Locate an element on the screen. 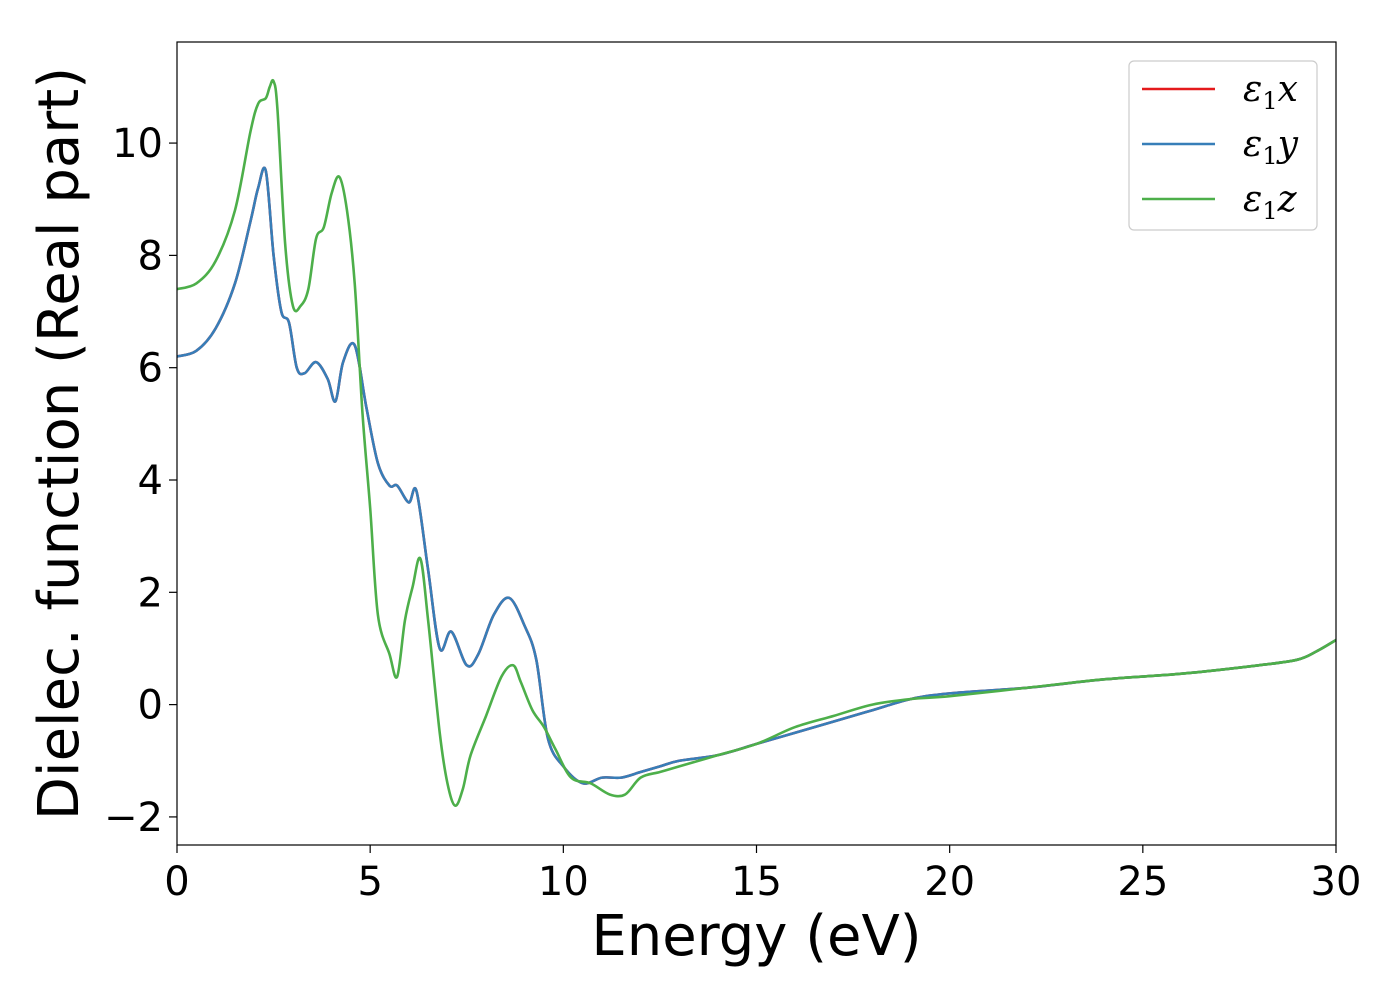  legend-item-y: ε1y is located at coordinates (1220, 147).